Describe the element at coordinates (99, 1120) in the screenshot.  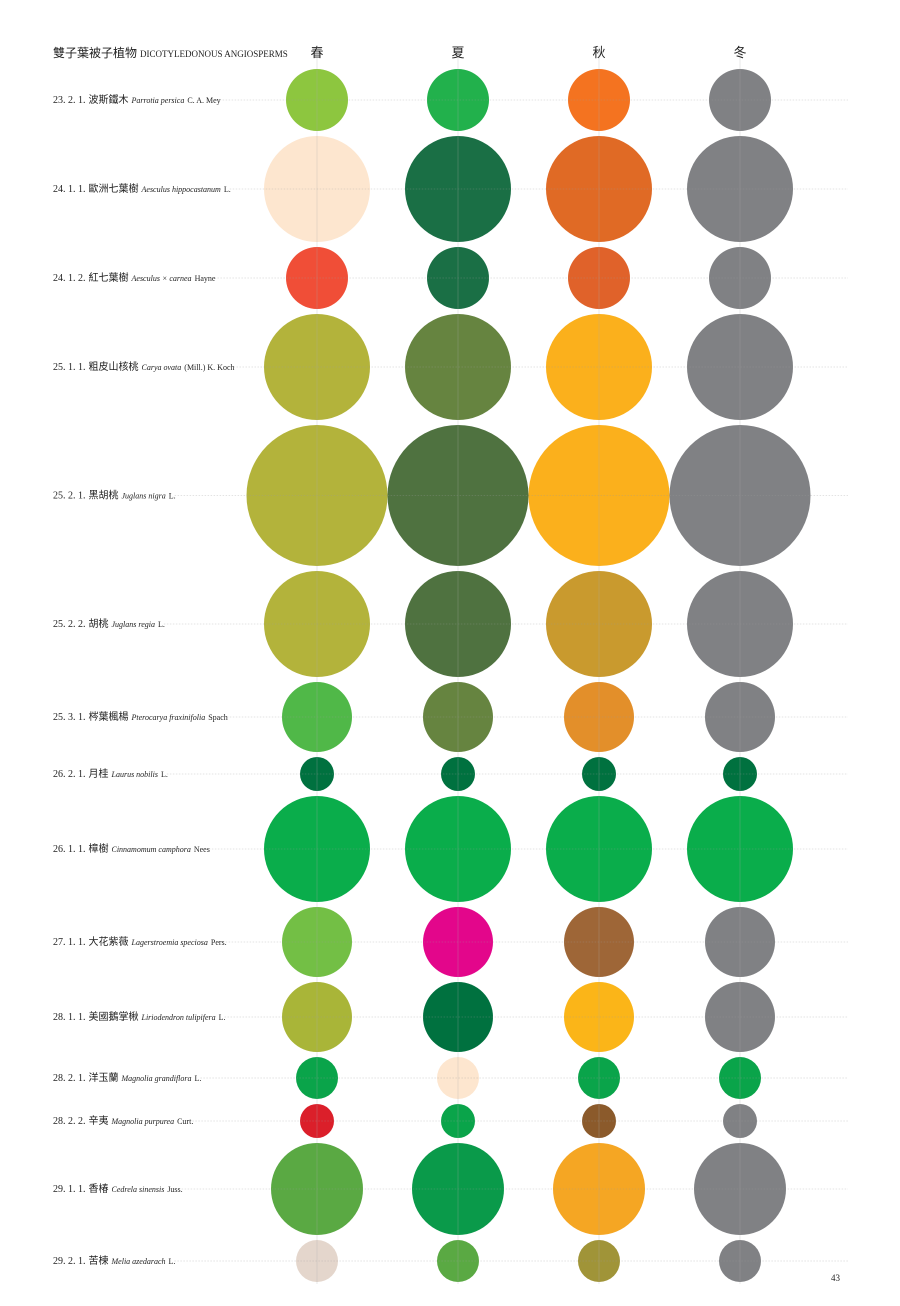
I see `name-zh: 辛夷` at that location.